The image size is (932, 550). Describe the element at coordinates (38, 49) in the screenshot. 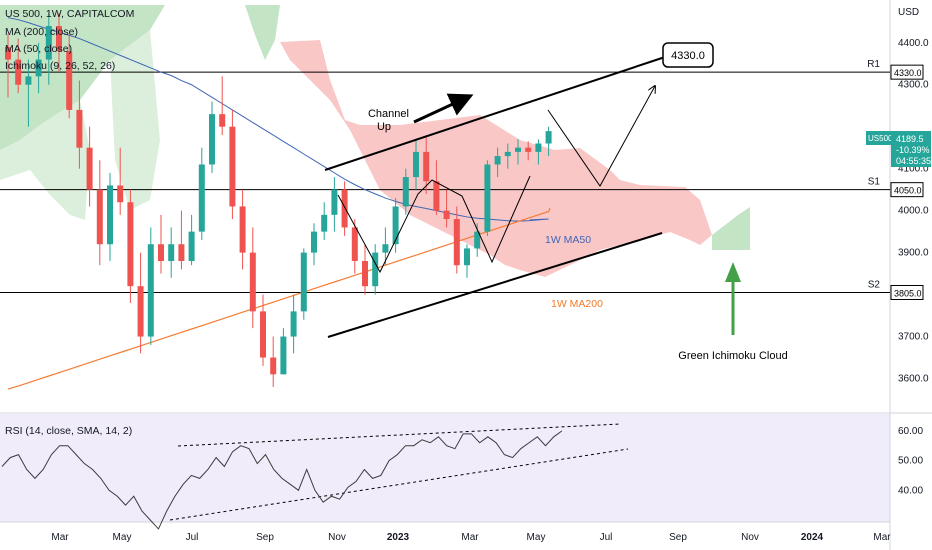

I see `indicator-ma50: MA (50, close)` at that location.